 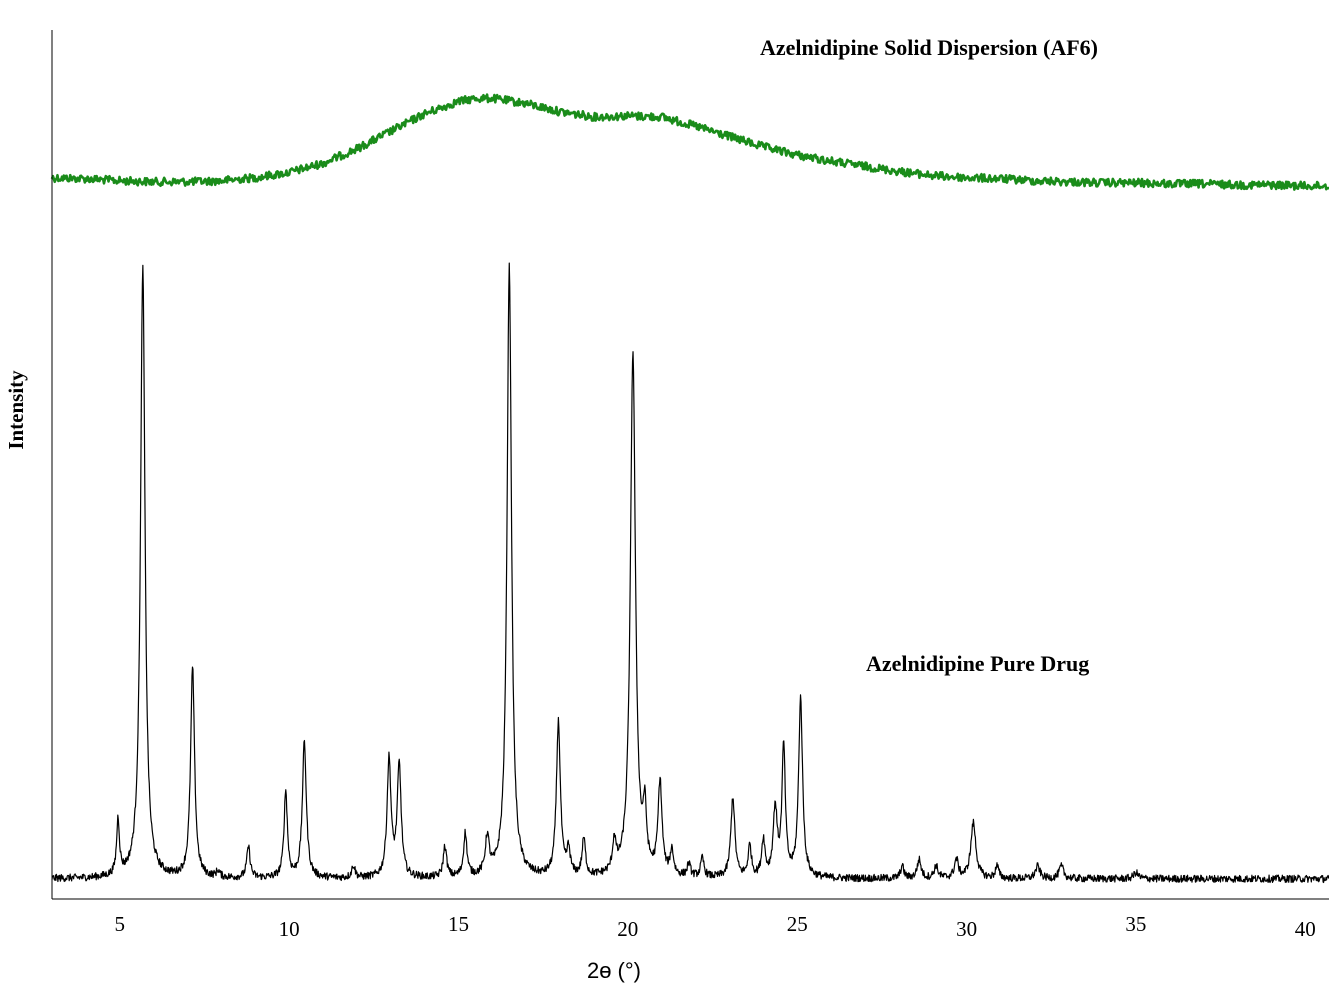 What do you see at coordinates (458, 924) in the screenshot?
I see `x-tick-label-15: 15` at bounding box center [458, 924].